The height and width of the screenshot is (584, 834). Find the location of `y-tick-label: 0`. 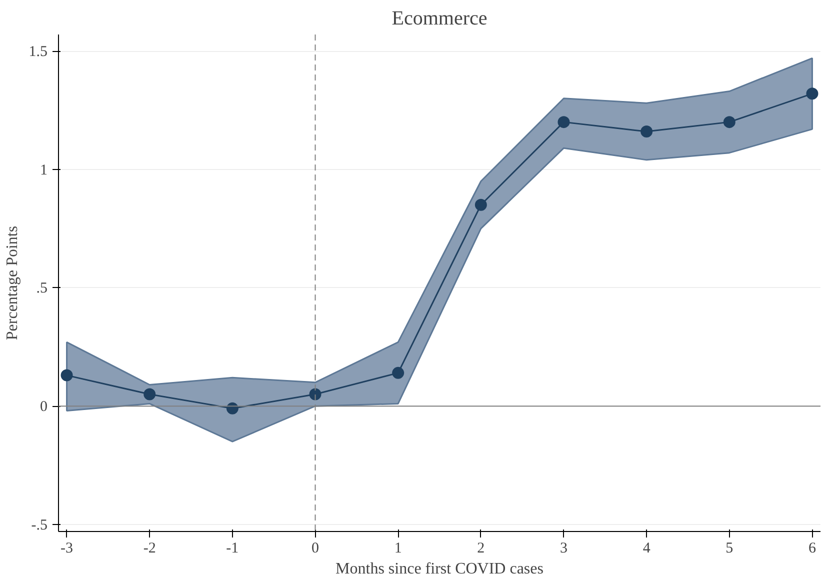

y-tick-label: 0 is located at coordinates (44, 407).